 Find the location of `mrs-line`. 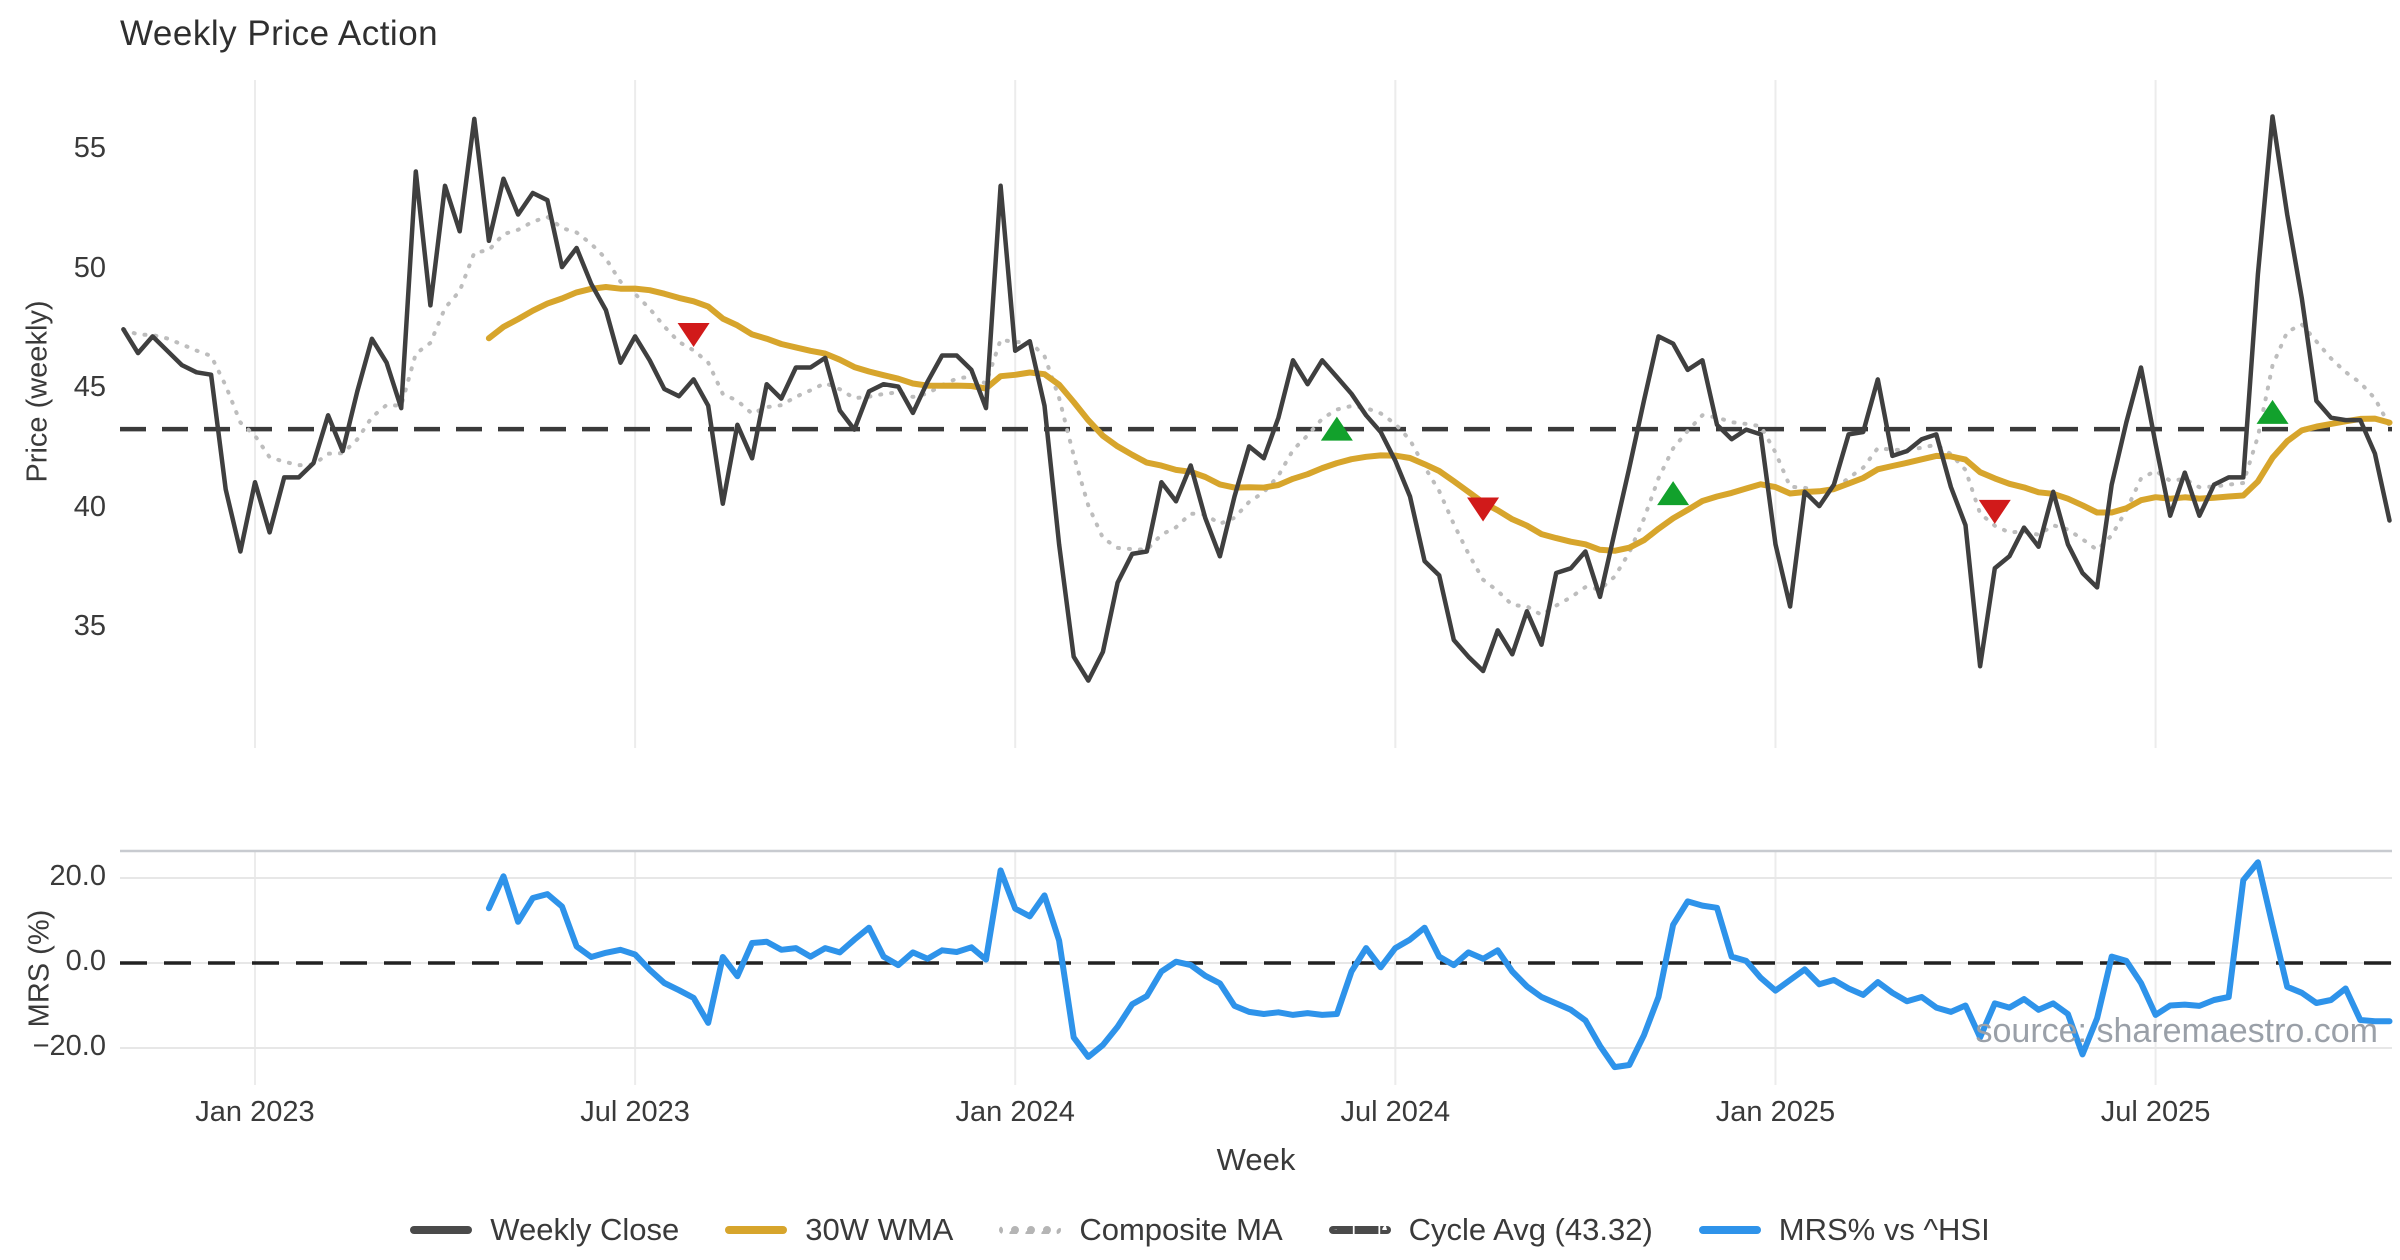

mrs-line is located at coordinates (1439, 965).